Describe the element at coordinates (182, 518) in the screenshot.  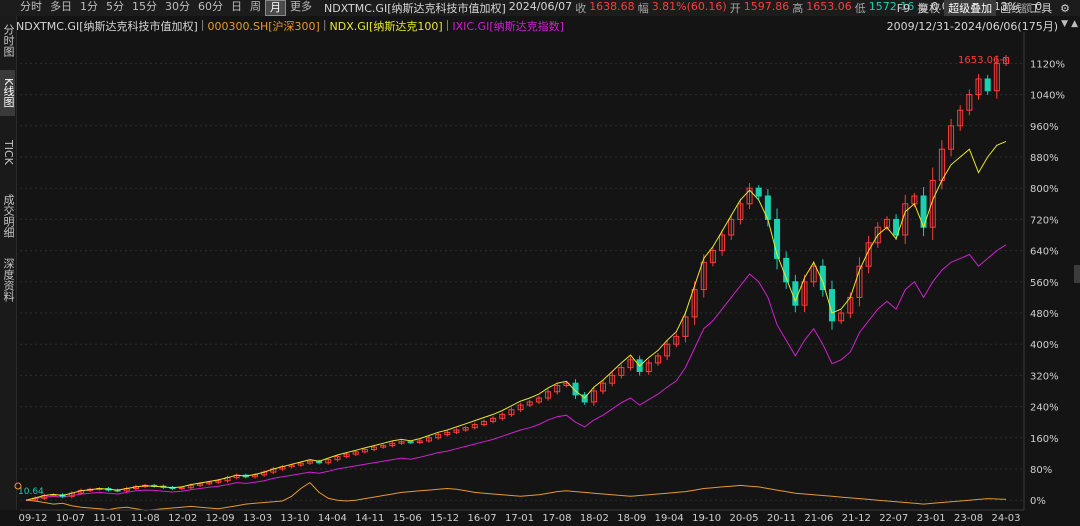
I see `x-tick-label: 12-02` at that location.